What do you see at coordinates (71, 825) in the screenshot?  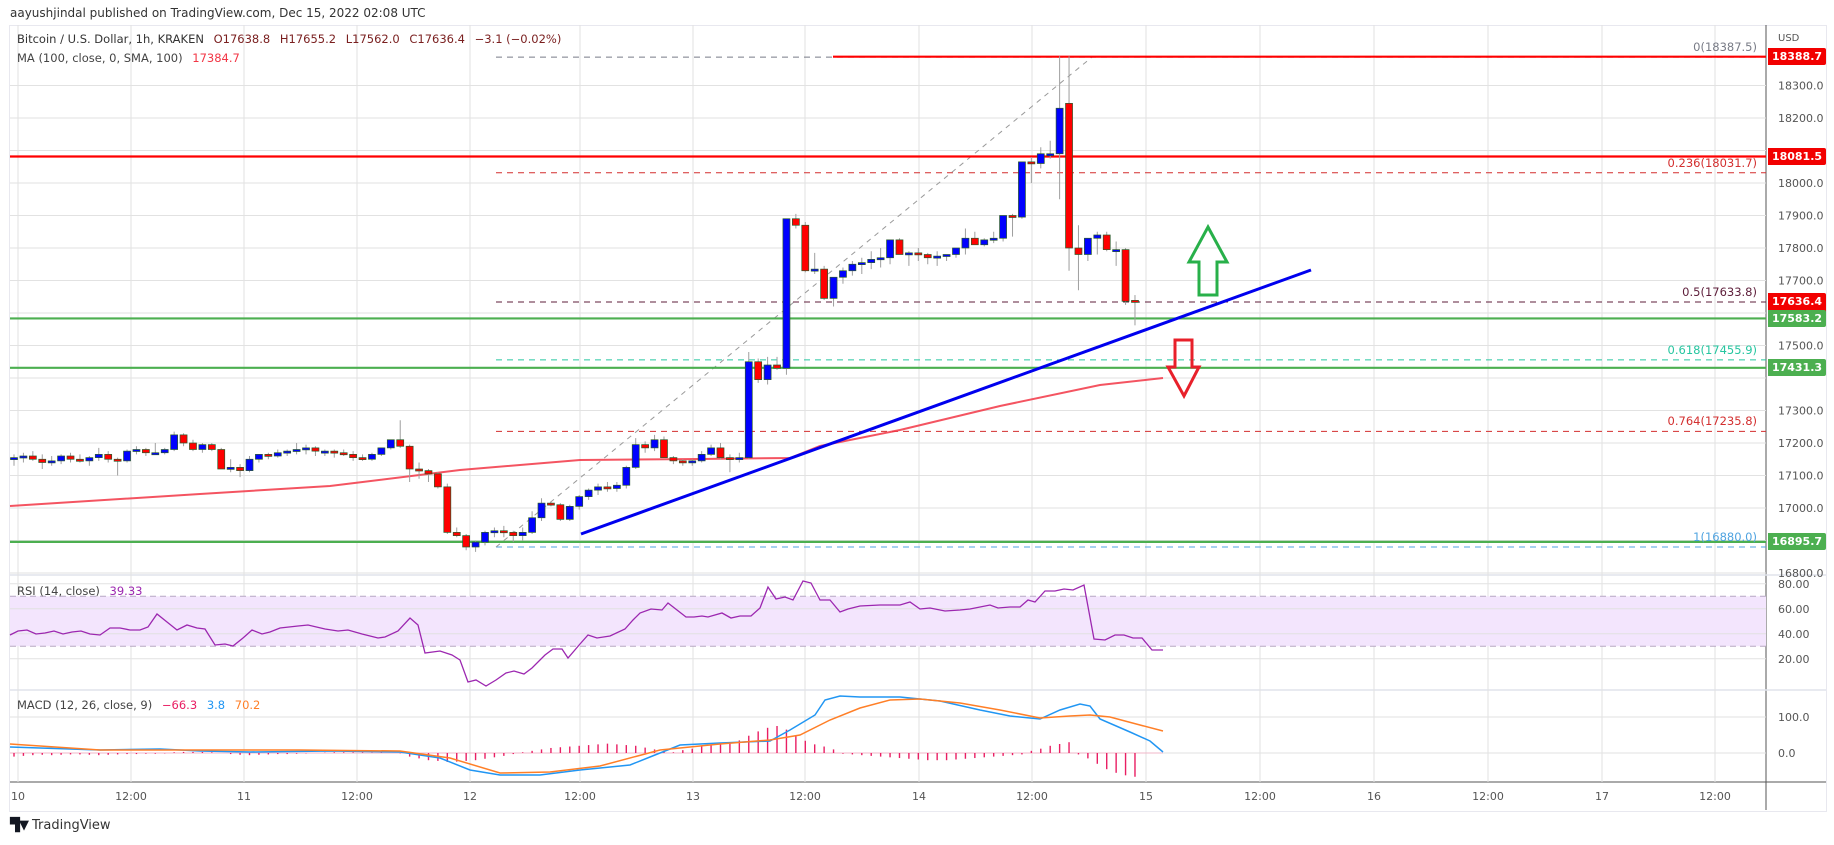 I see `tradingview-brand: TradingView` at bounding box center [71, 825].